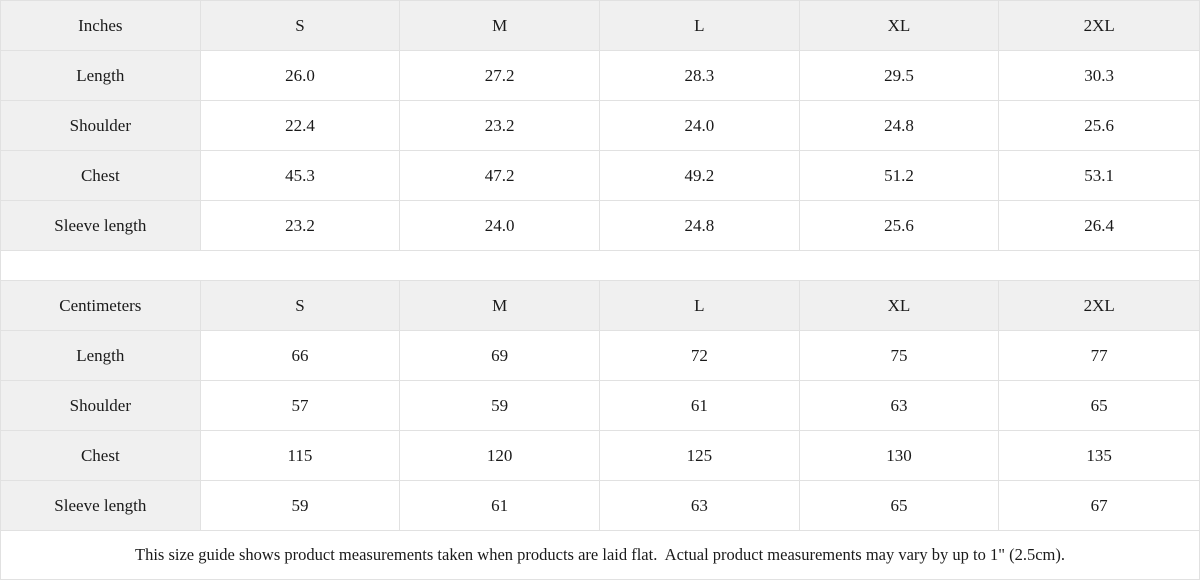 The image size is (1200, 580). Describe the element at coordinates (600, 266) in the screenshot. I see `section-separator` at that location.